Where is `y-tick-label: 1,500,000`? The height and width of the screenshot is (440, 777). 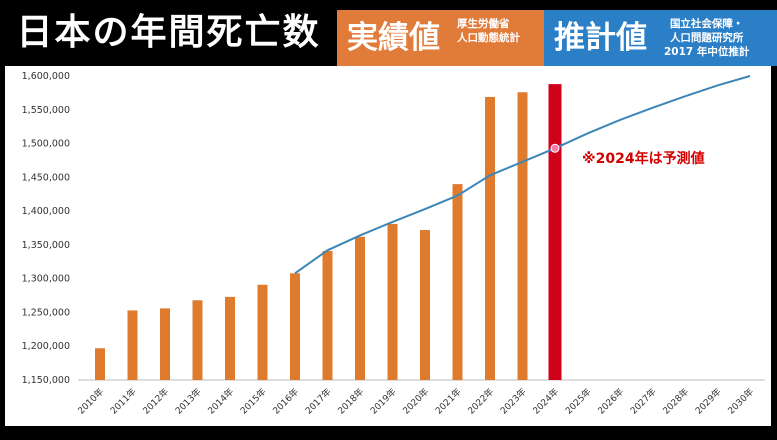
y-tick-label: 1,500,000 is located at coordinates (46, 144).